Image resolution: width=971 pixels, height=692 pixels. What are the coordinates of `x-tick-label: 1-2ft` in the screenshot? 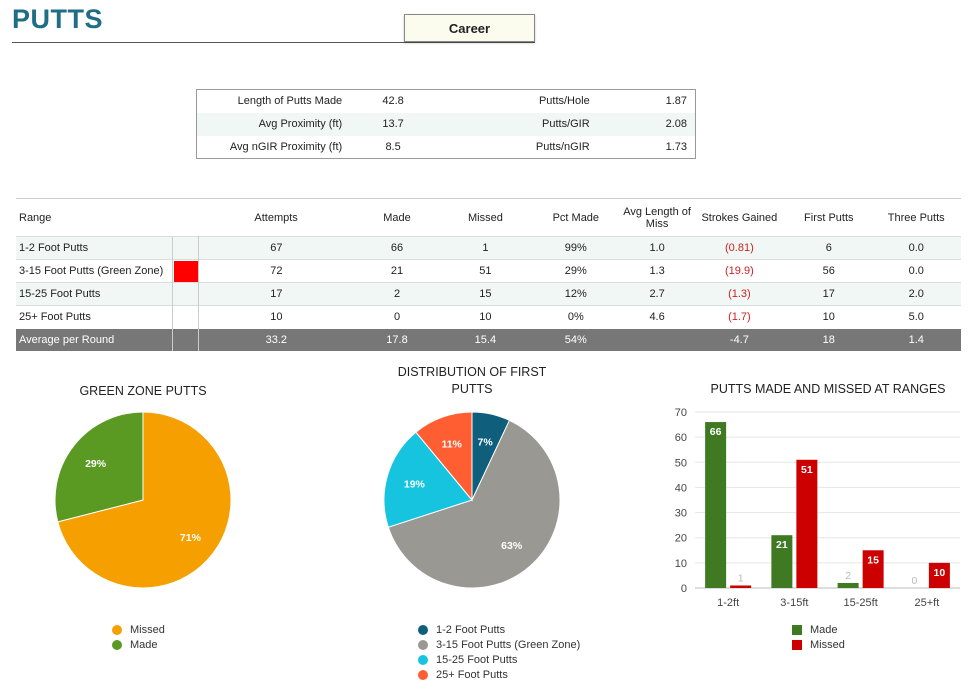 It's located at (728, 603).